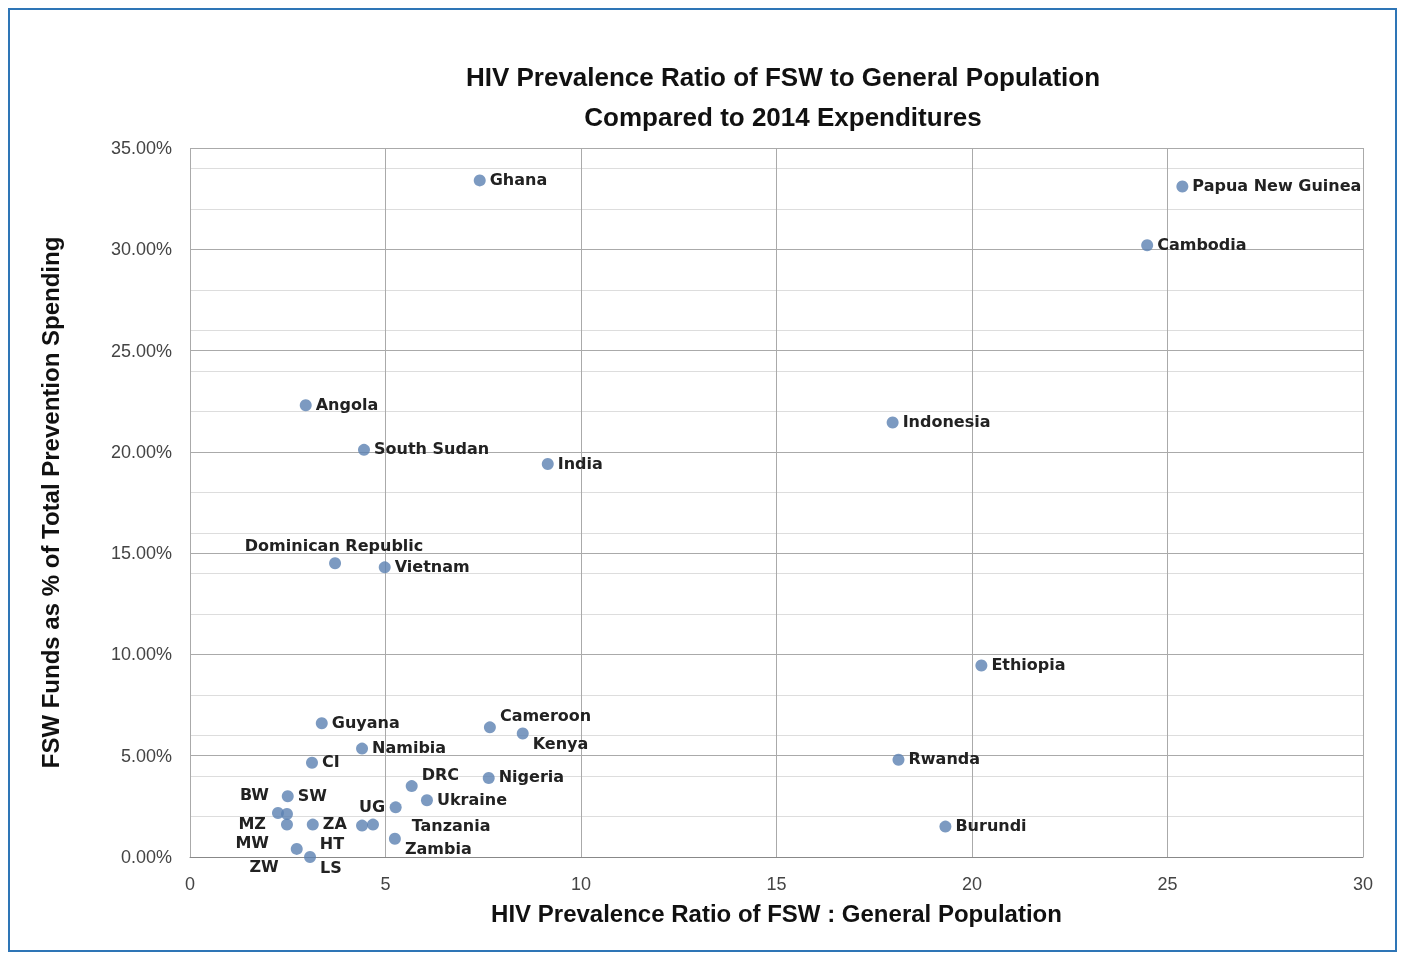 The image size is (1405, 960). What do you see at coordinates (946, 421) in the screenshot?
I see `annotation: Indonesia` at bounding box center [946, 421].